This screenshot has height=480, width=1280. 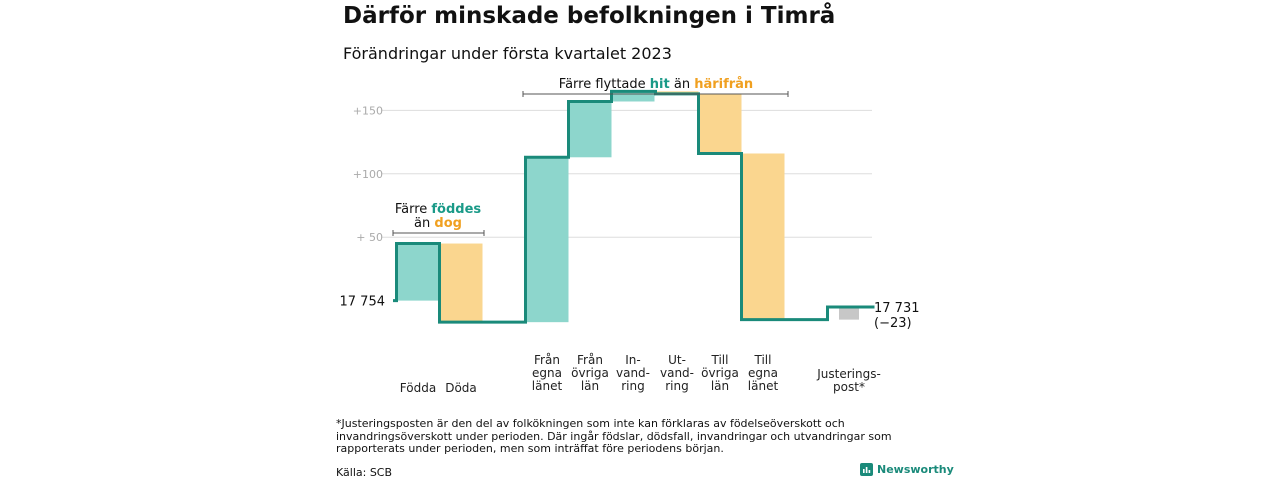 What do you see at coordinates (363, 302) in the screenshot?
I see `start-value-label: 17 754` at bounding box center [363, 302].